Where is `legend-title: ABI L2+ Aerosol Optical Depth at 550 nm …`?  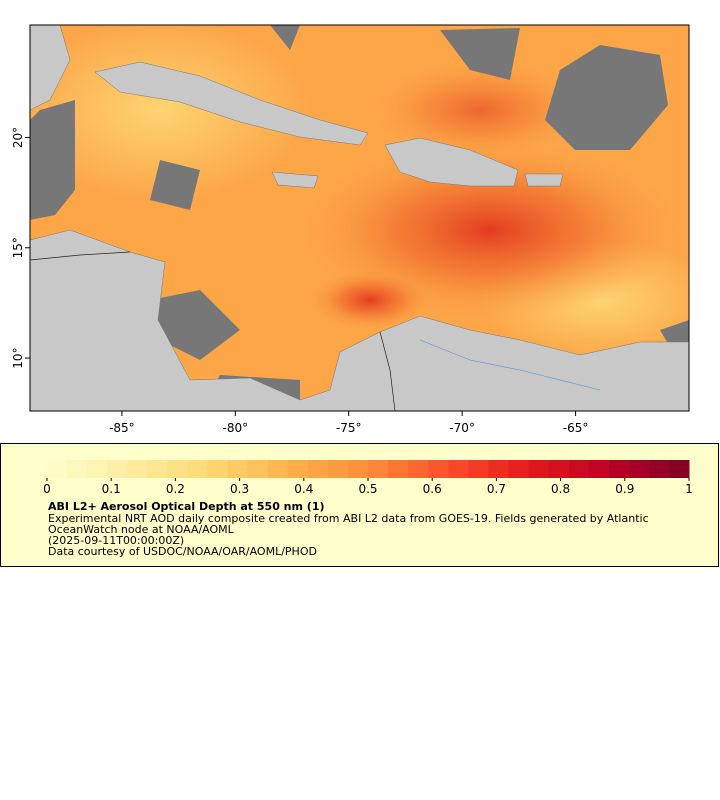 legend-title: ABI L2+ Aerosol Optical Depth at 550 nm … is located at coordinates (186, 506).